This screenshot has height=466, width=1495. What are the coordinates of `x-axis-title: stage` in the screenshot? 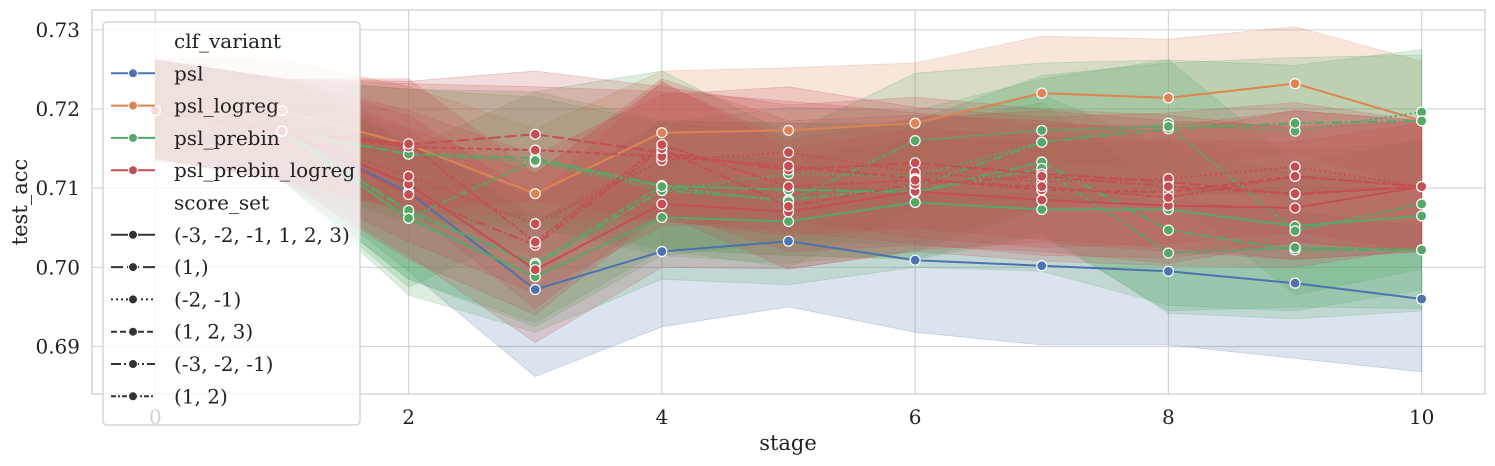 It's located at (788, 443).